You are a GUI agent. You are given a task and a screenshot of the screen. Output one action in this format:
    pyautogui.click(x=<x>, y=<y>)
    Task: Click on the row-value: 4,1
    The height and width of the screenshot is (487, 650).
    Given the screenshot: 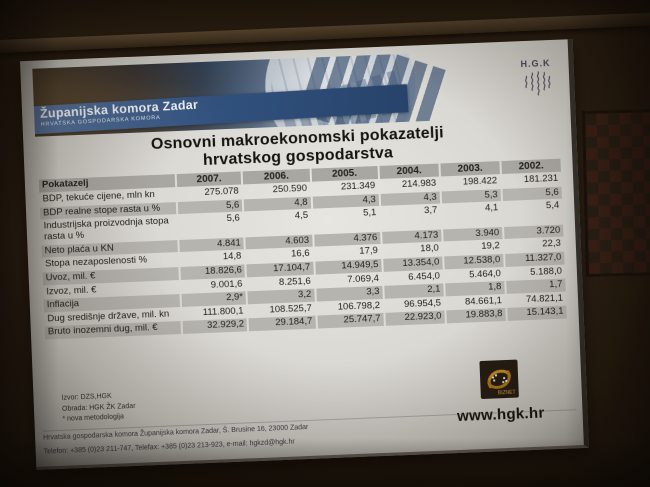 What is the action you would take?
    pyautogui.click(x=491, y=208)
    